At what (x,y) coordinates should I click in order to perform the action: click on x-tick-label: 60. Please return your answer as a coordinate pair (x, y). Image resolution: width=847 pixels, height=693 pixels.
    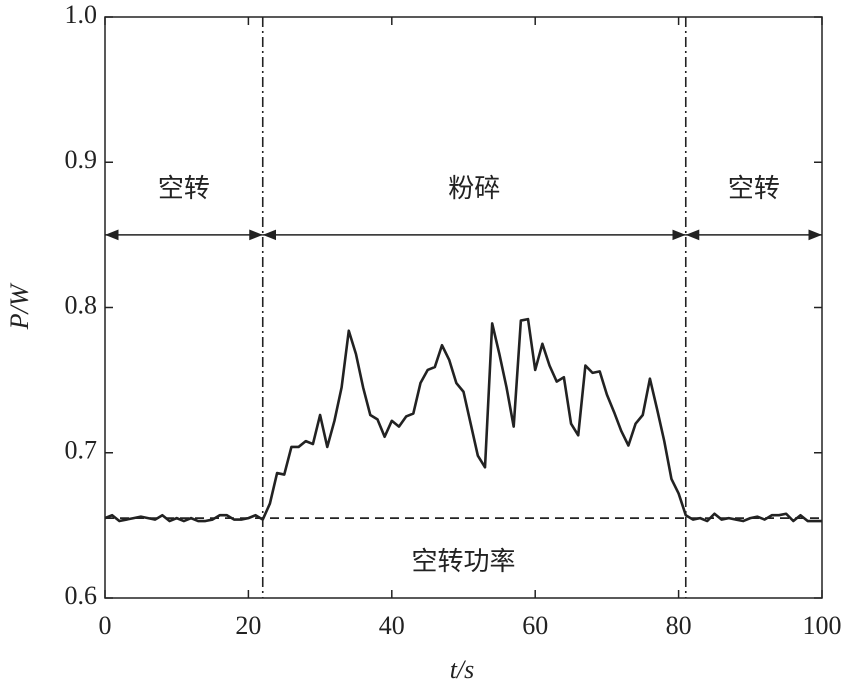
    Looking at the image, I should click on (535, 625).